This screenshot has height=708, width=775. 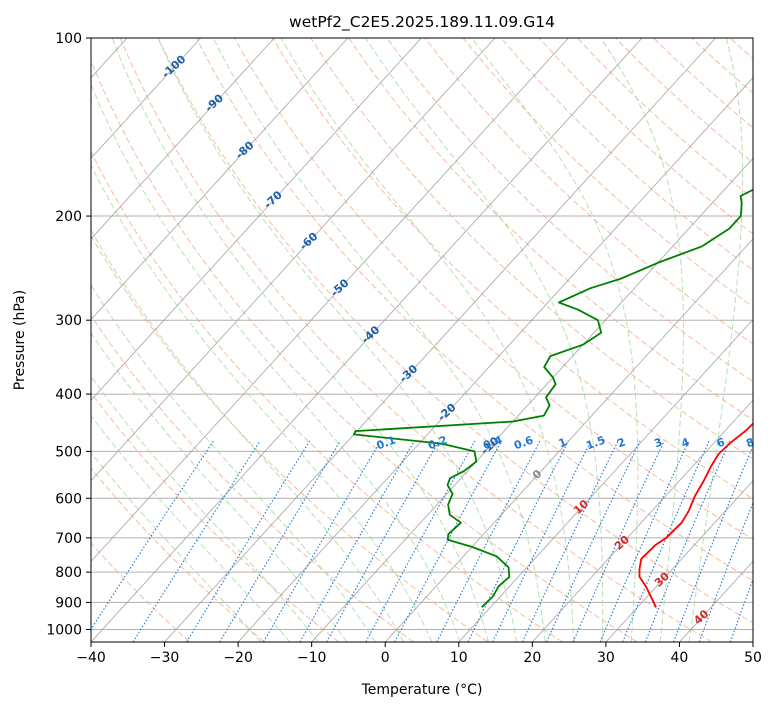 What do you see at coordinates (595, 443) in the screenshot?
I see `mixing-ratio-label: 1.5` at bounding box center [595, 443].